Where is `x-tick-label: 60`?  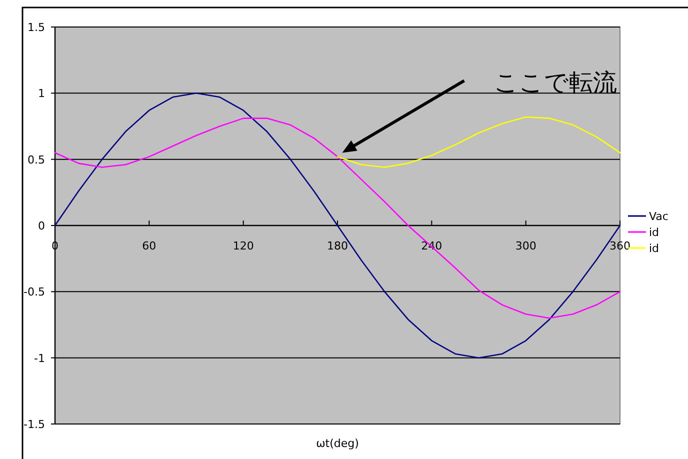 x-tick-label: 60 is located at coordinates (149, 246).